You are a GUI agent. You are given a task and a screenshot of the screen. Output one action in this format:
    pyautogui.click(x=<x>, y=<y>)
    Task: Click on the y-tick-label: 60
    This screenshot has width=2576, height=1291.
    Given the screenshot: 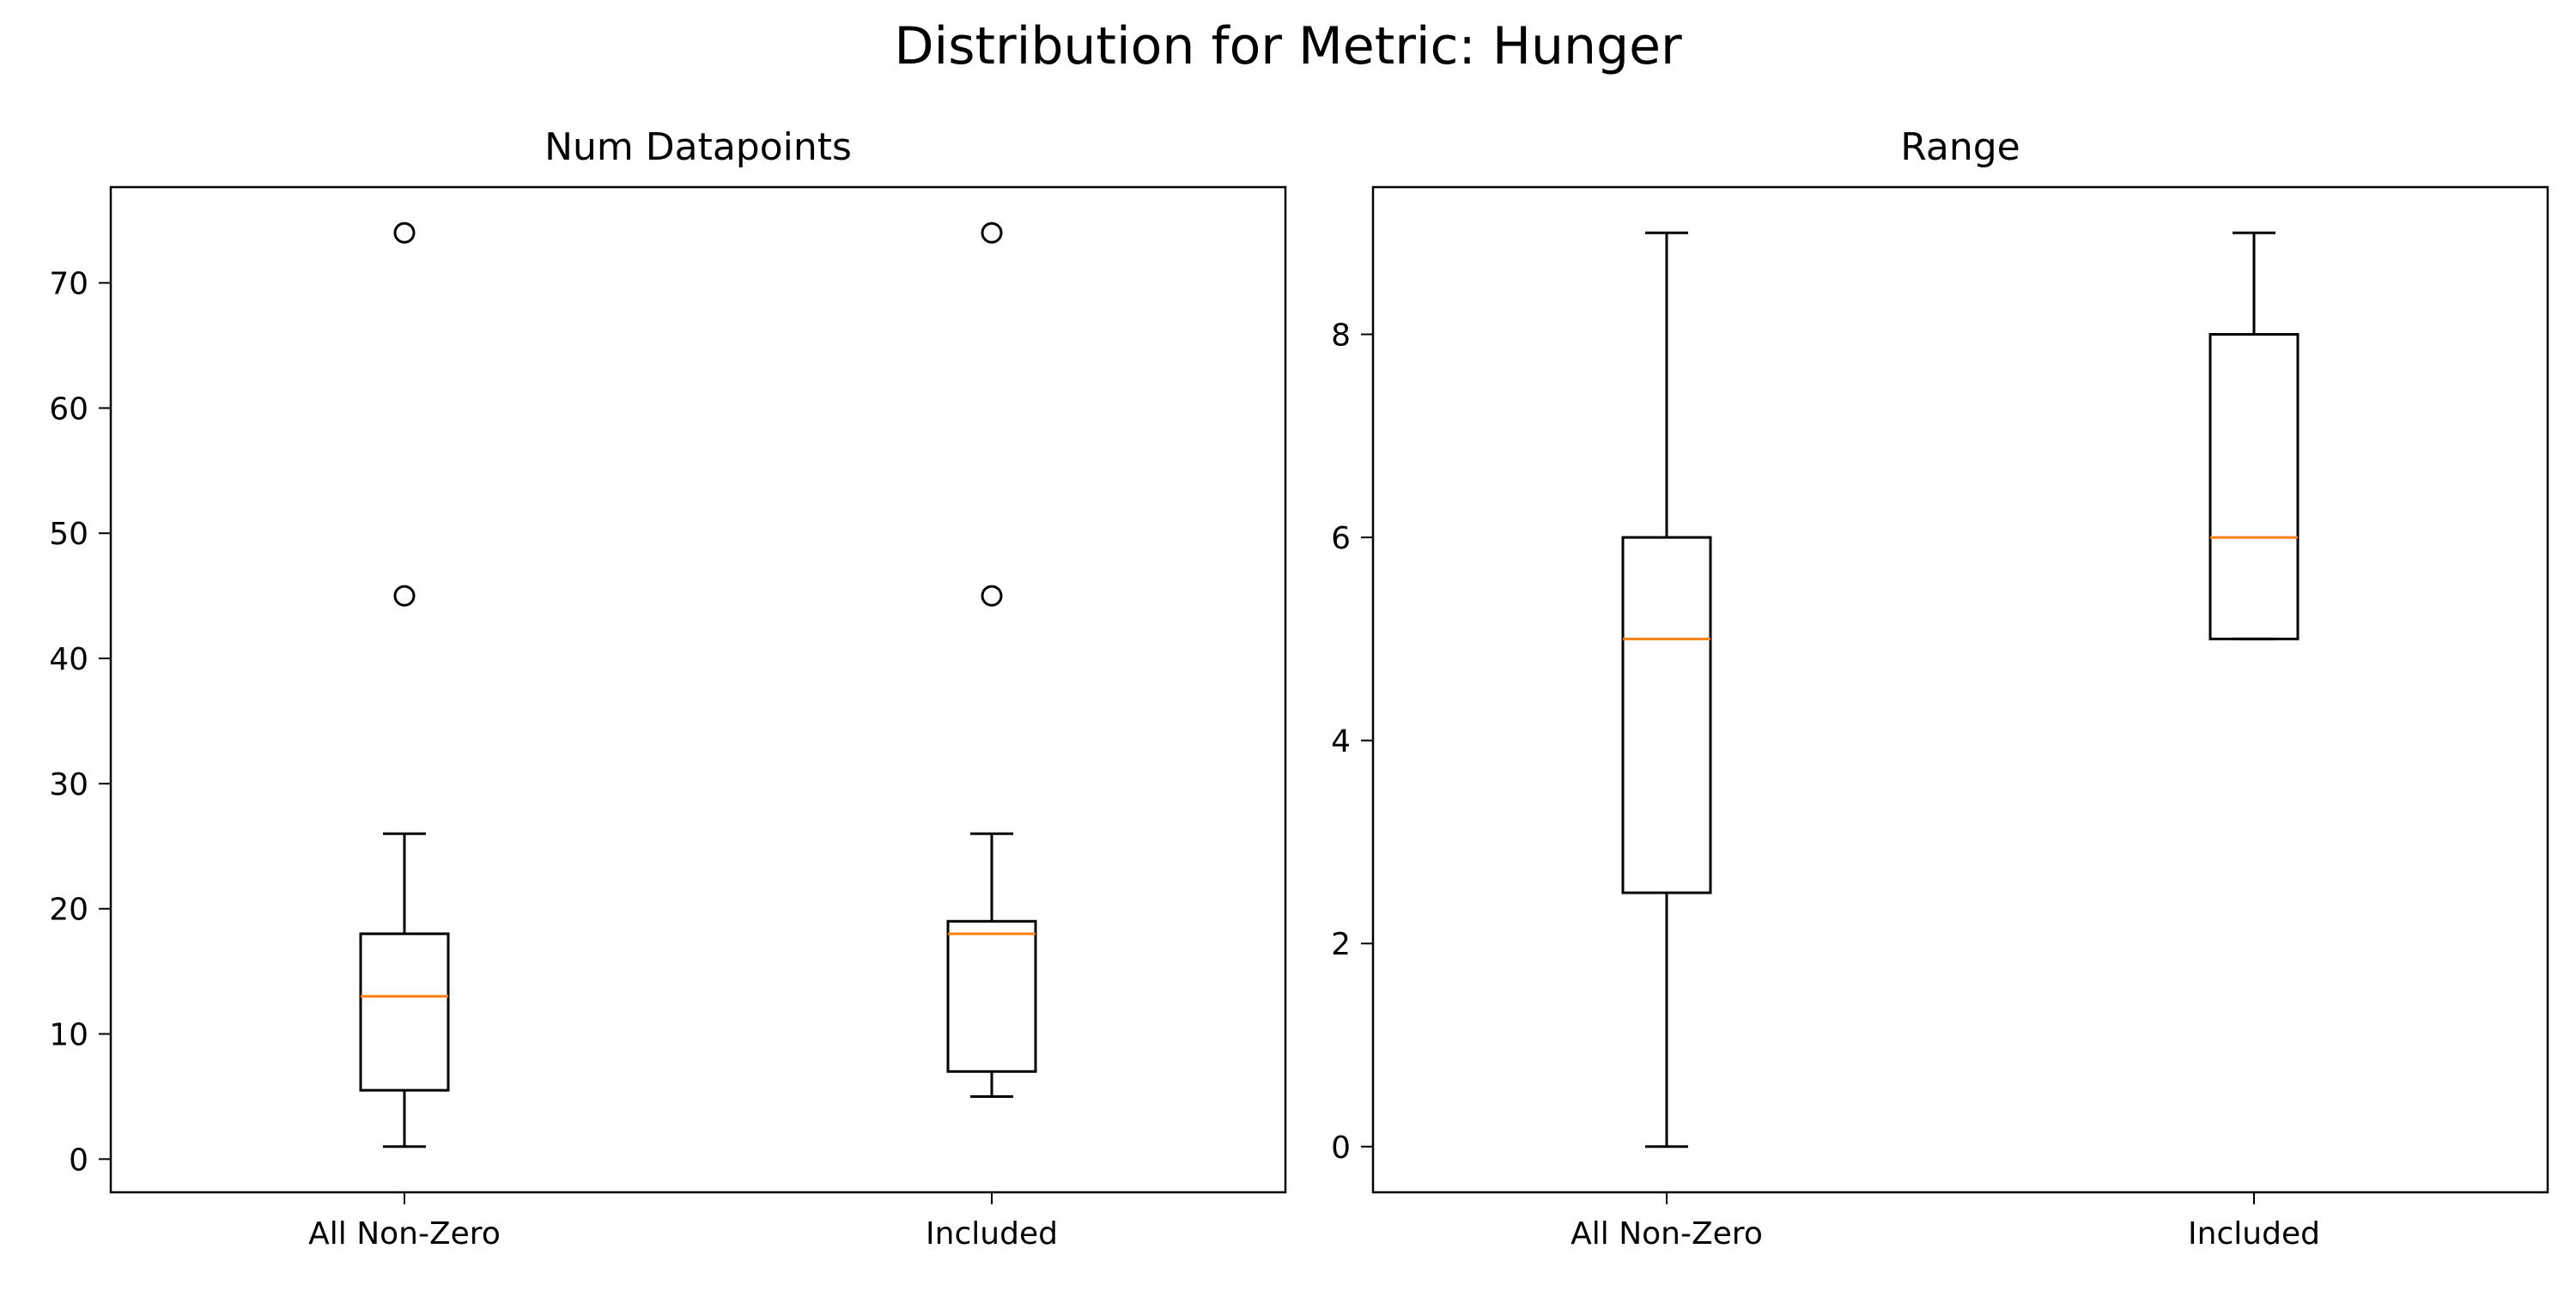 What is the action you would take?
    pyautogui.click(x=69, y=409)
    